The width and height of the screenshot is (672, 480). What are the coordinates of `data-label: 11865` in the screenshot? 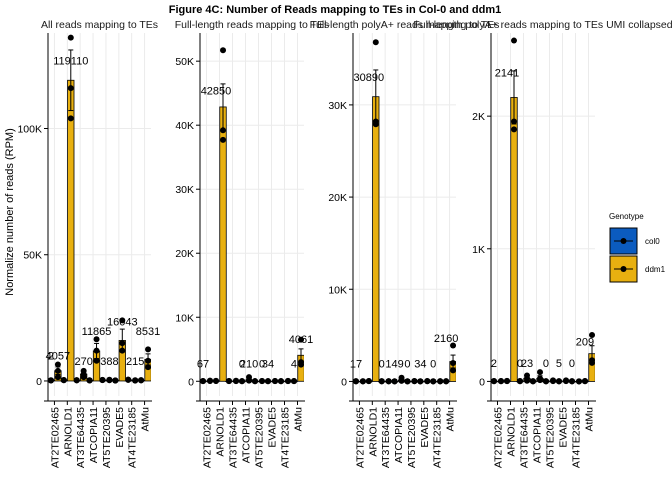 It's located at (97, 332).